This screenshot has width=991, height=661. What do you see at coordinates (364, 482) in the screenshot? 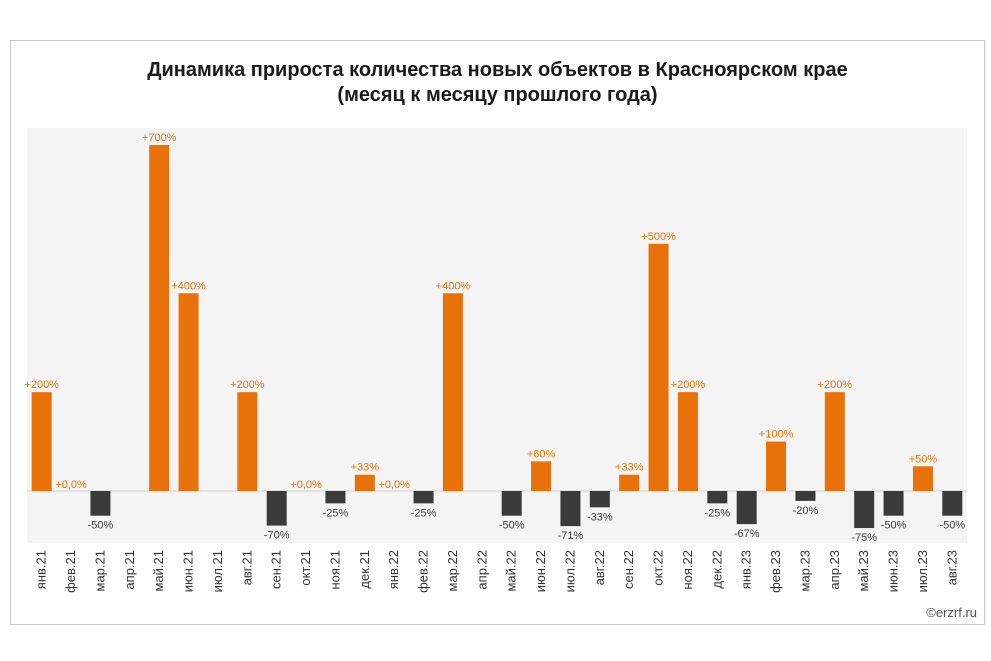
I see `bar-дек.21` at bounding box center [364, 482].